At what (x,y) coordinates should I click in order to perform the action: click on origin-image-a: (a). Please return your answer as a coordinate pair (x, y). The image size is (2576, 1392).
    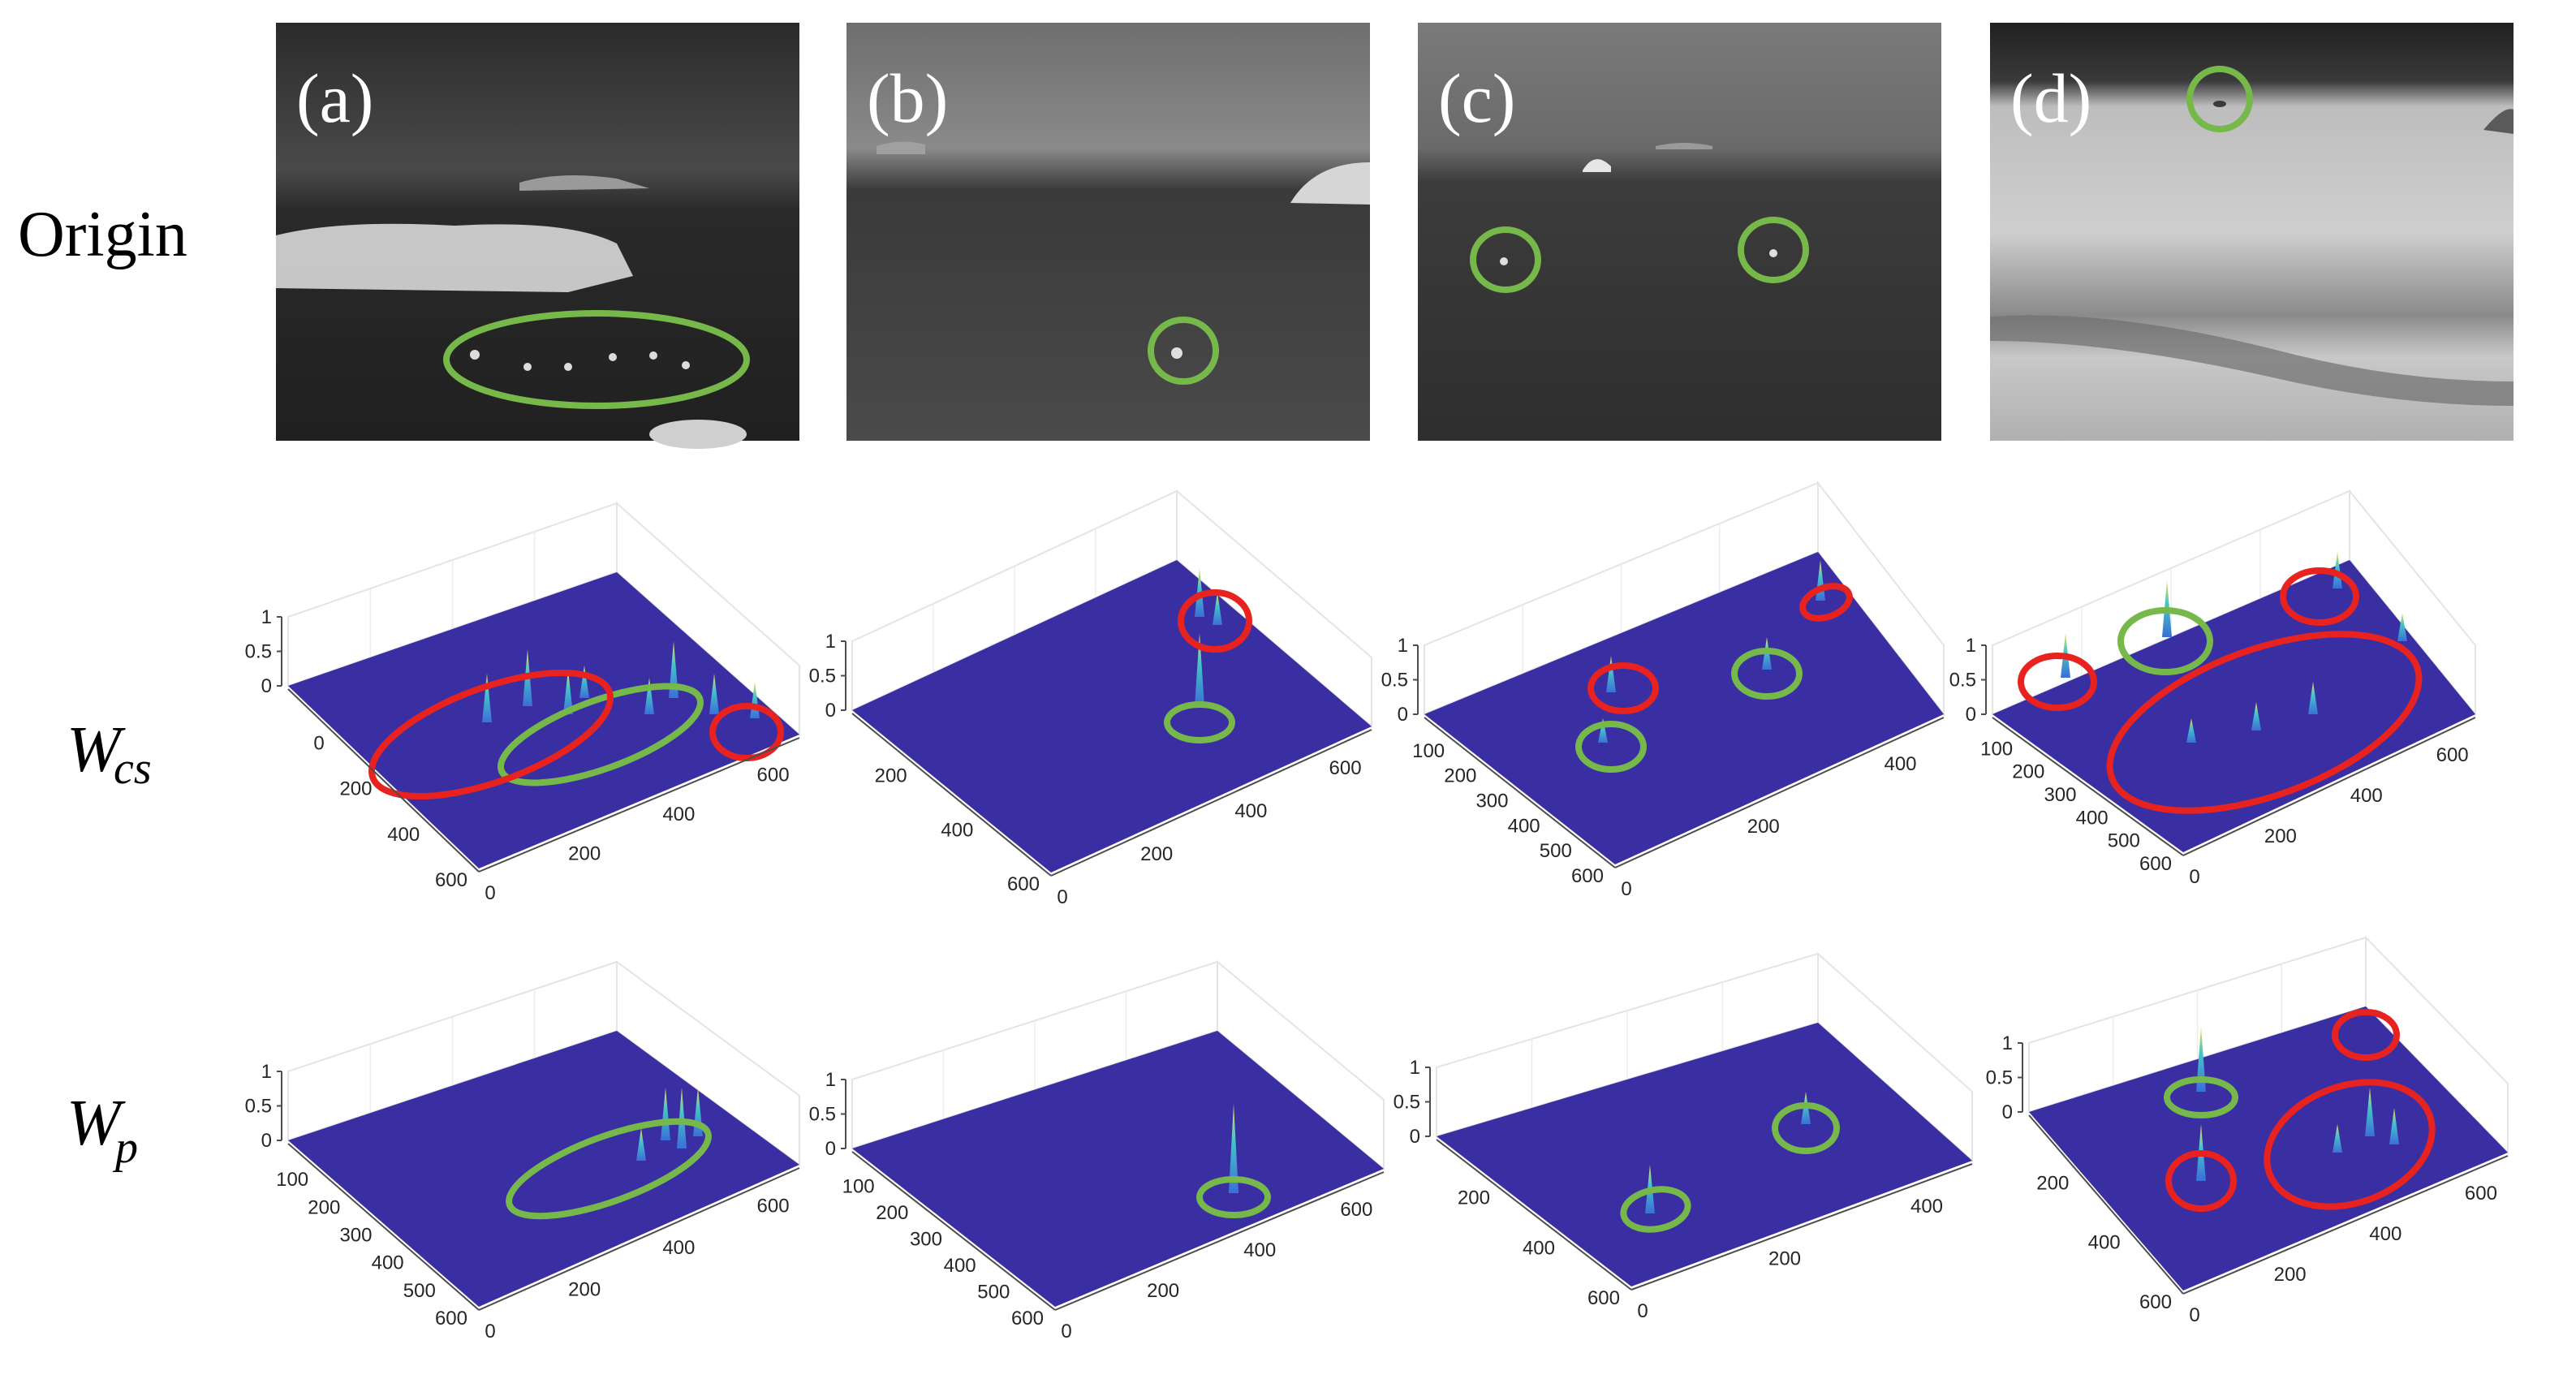
    Looking at the image, I should click on (538, 236).